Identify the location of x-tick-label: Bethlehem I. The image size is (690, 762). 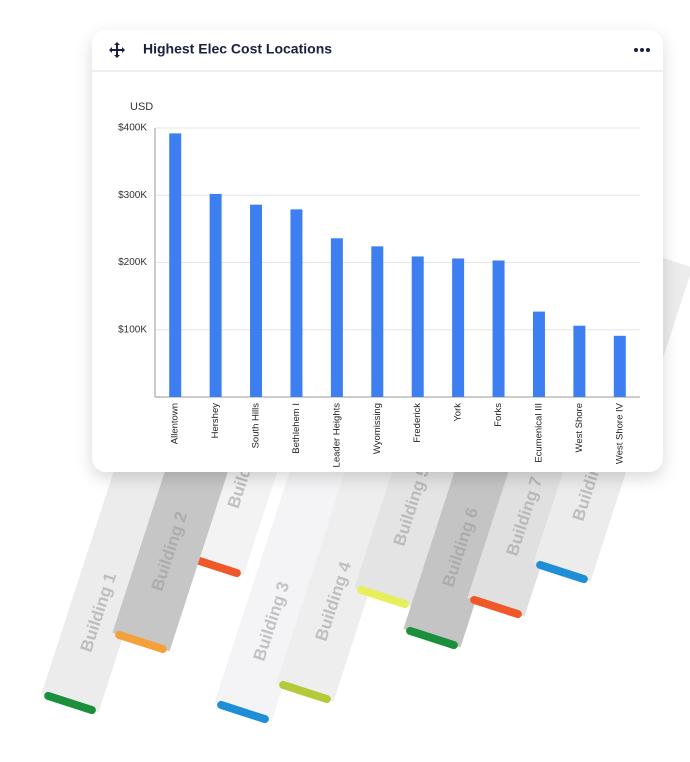
(296, 428).